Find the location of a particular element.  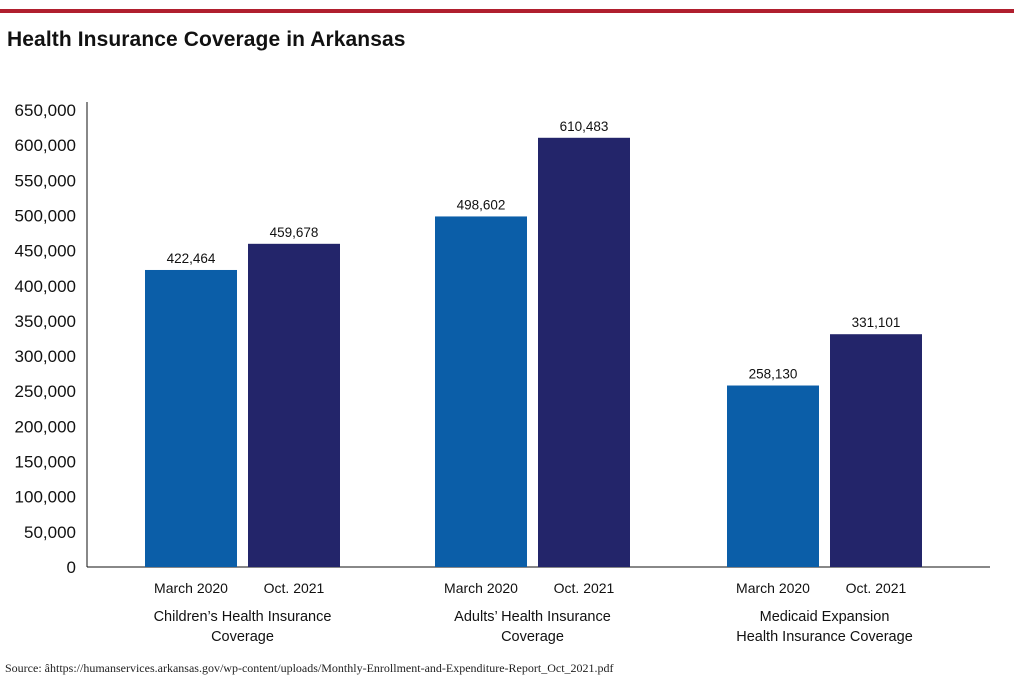

data-label: 258,130 is located at coordinates (773, 374).